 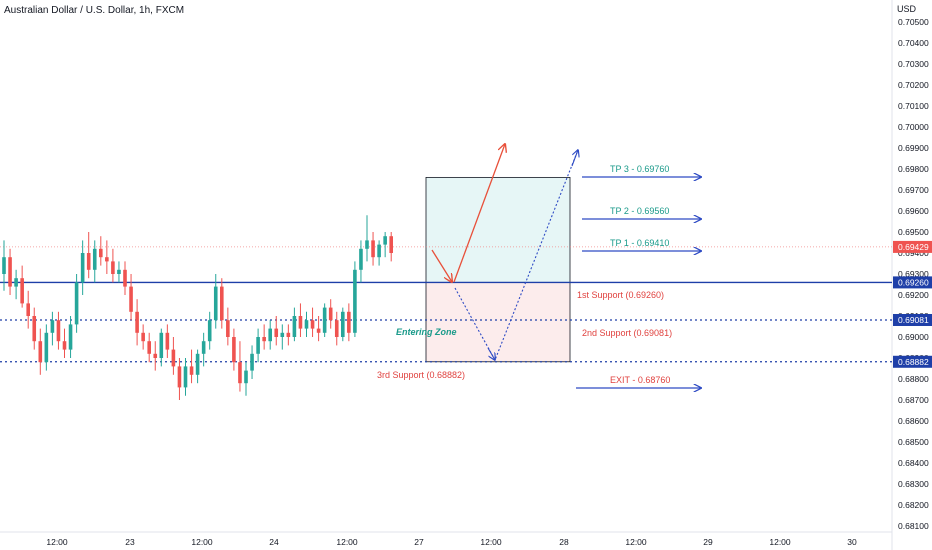 I want to click on price-tick-label: 0.70500, so click(x=913, y=22).